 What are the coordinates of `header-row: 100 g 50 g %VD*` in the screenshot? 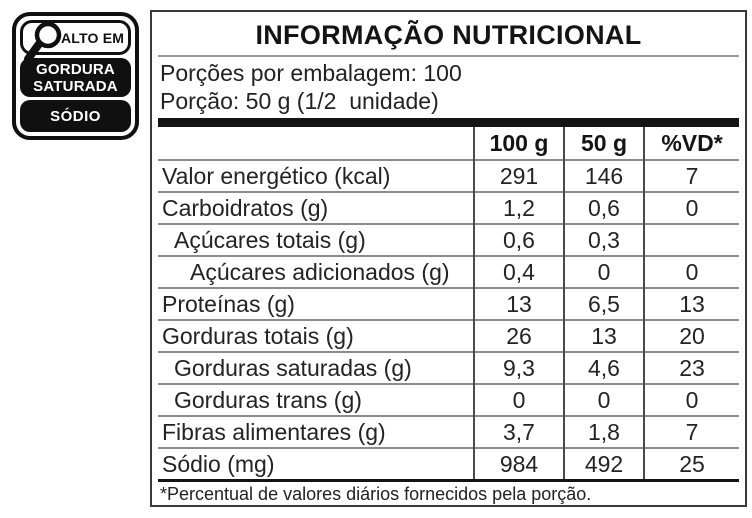 It's located at (448, 143).